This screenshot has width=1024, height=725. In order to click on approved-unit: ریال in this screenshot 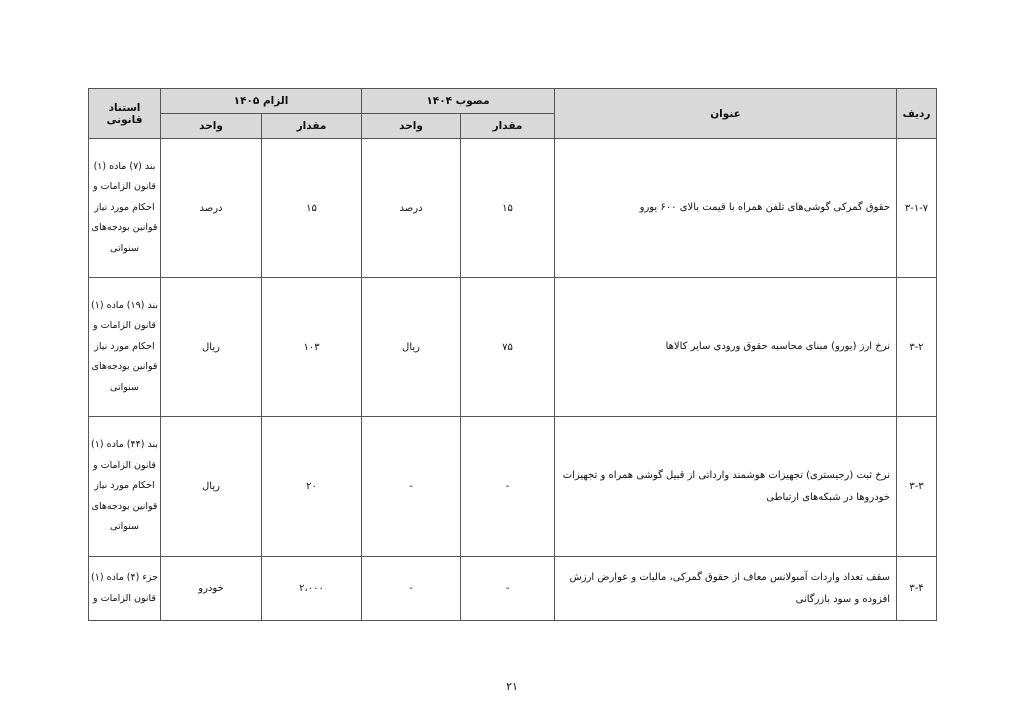, I will do `click(411, 347)`.